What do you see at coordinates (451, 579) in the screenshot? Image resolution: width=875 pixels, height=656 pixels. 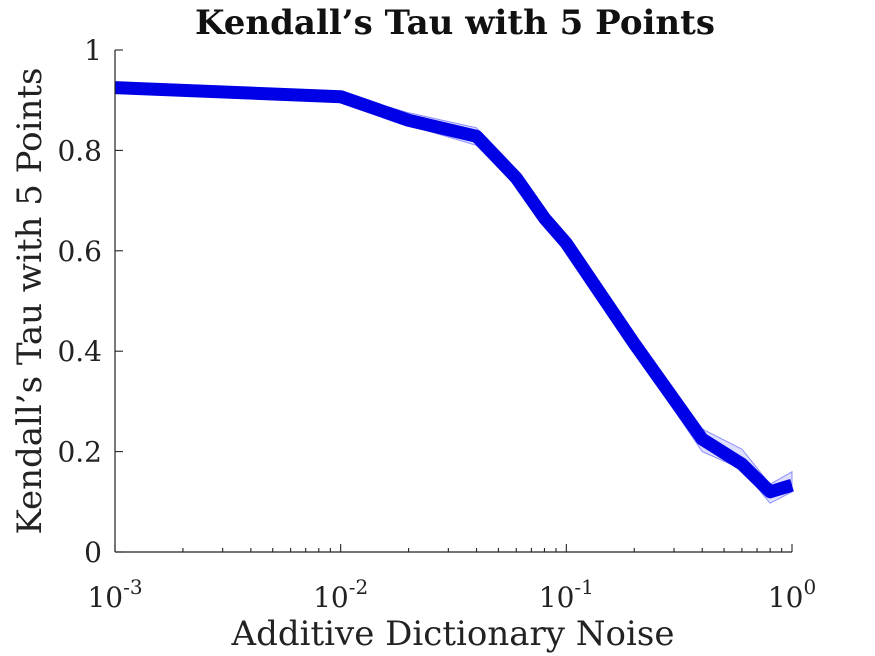 I see `x-ticks: 10⁻³ 10⁻² 10⁻¹ 10⁰` at bounding box center [451, 579].